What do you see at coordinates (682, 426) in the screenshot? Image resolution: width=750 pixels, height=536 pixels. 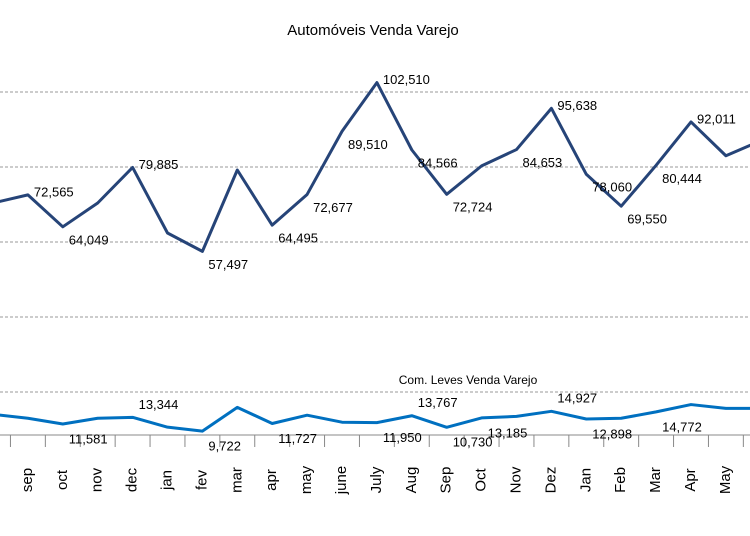 I see `data-label: 14,772` at bounding box center [682, 426].